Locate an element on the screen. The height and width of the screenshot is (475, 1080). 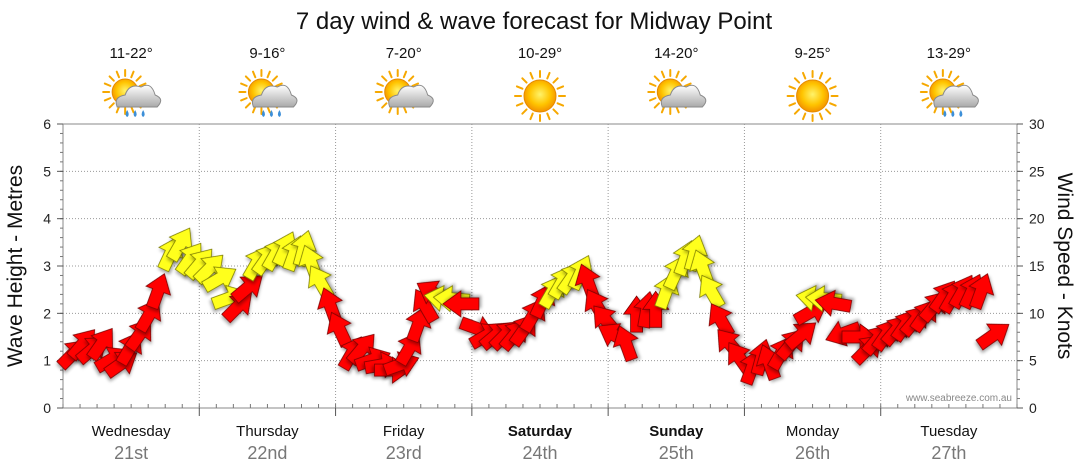
watermark: www.seabreeze.com.au is located at coordinates (958, 398).